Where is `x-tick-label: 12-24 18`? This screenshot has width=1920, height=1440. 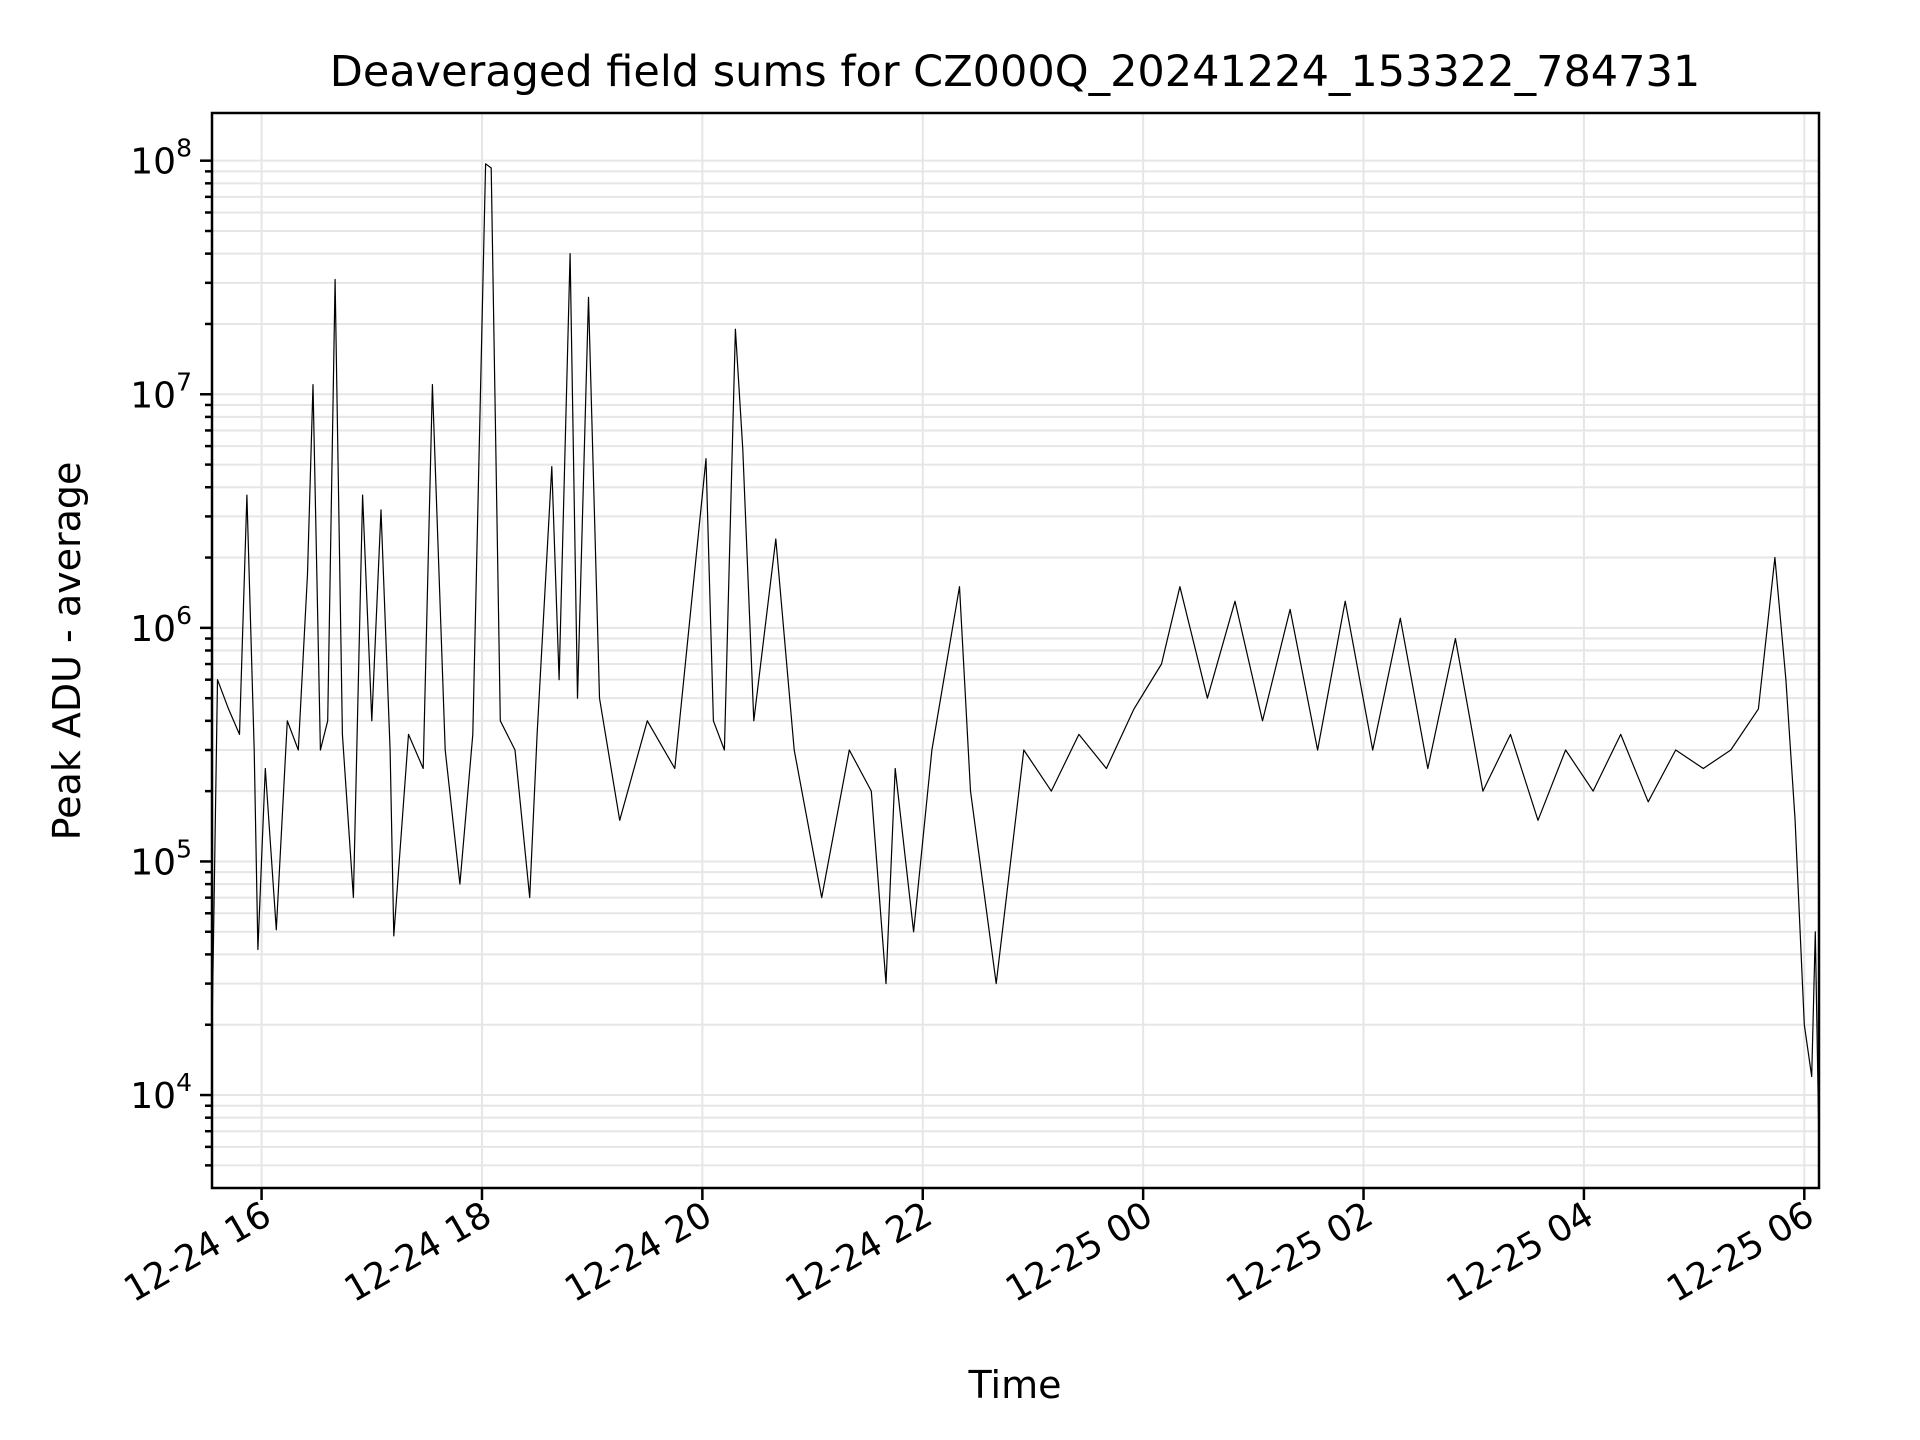
x-tick-label: 12-24 18 is located at coordinates (418, 1252).